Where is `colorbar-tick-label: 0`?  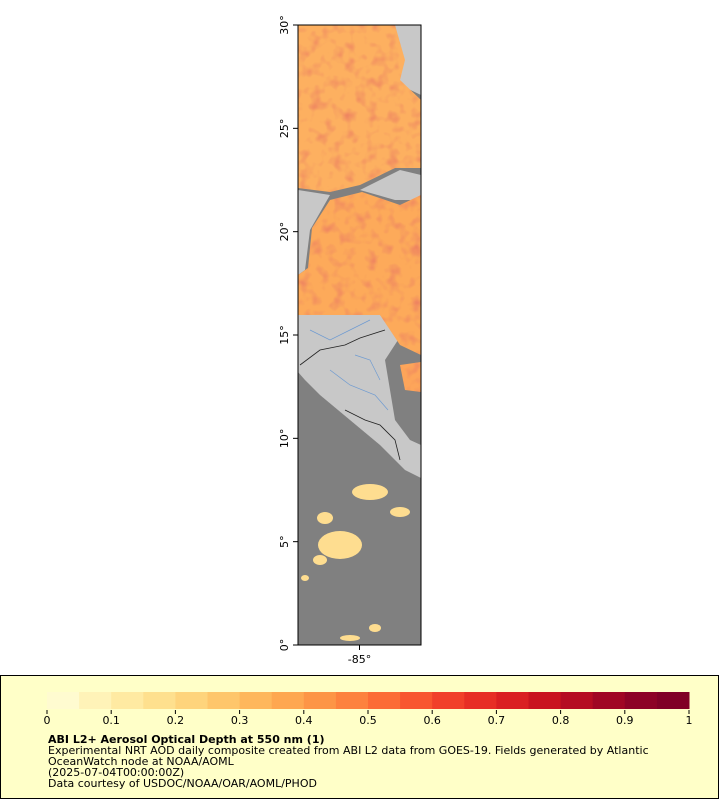
colorbar-tick-label: 0 is located at coordinates (47, 720).